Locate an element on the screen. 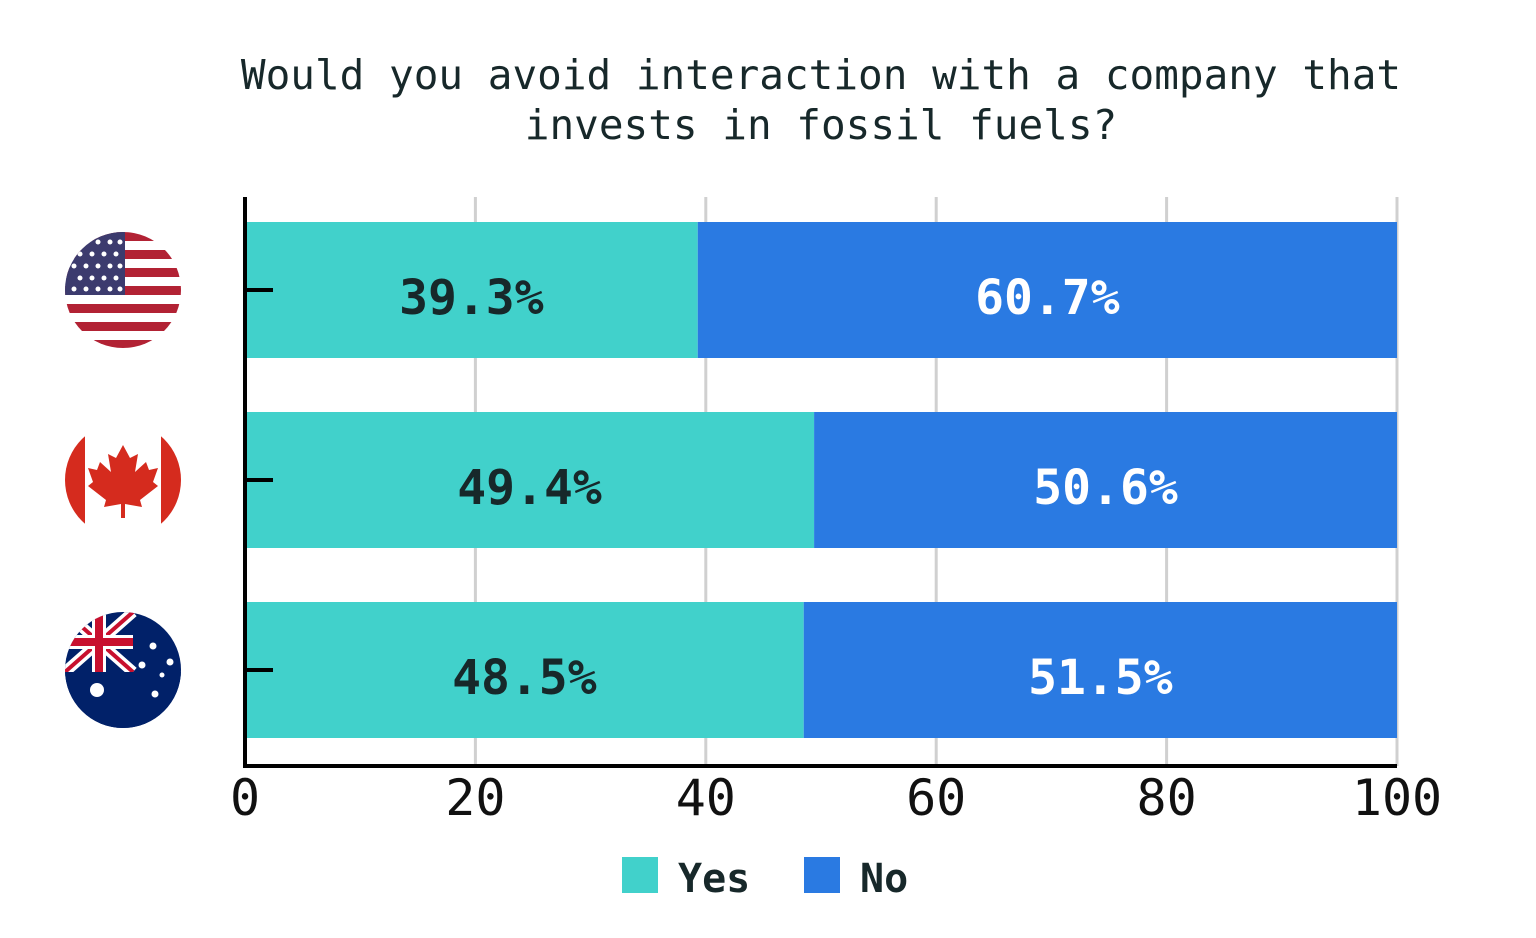 This screenshot has height=938, width=1536. data-label: 39.3% is located at coordinates (471, 298).